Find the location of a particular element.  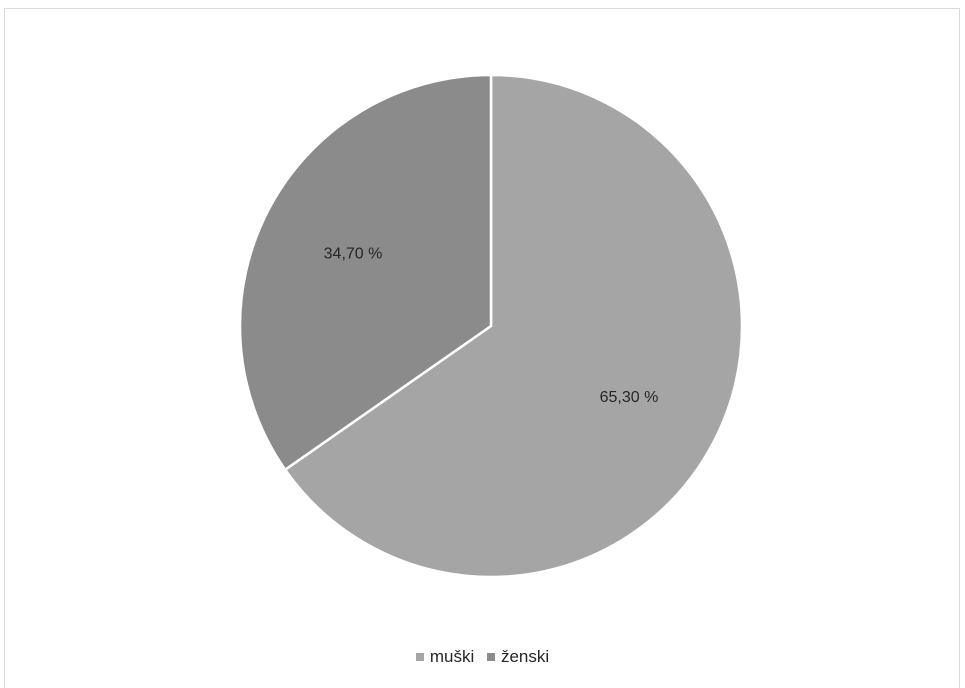

legend-label-muski: muški is located at coordinates (452, 656).